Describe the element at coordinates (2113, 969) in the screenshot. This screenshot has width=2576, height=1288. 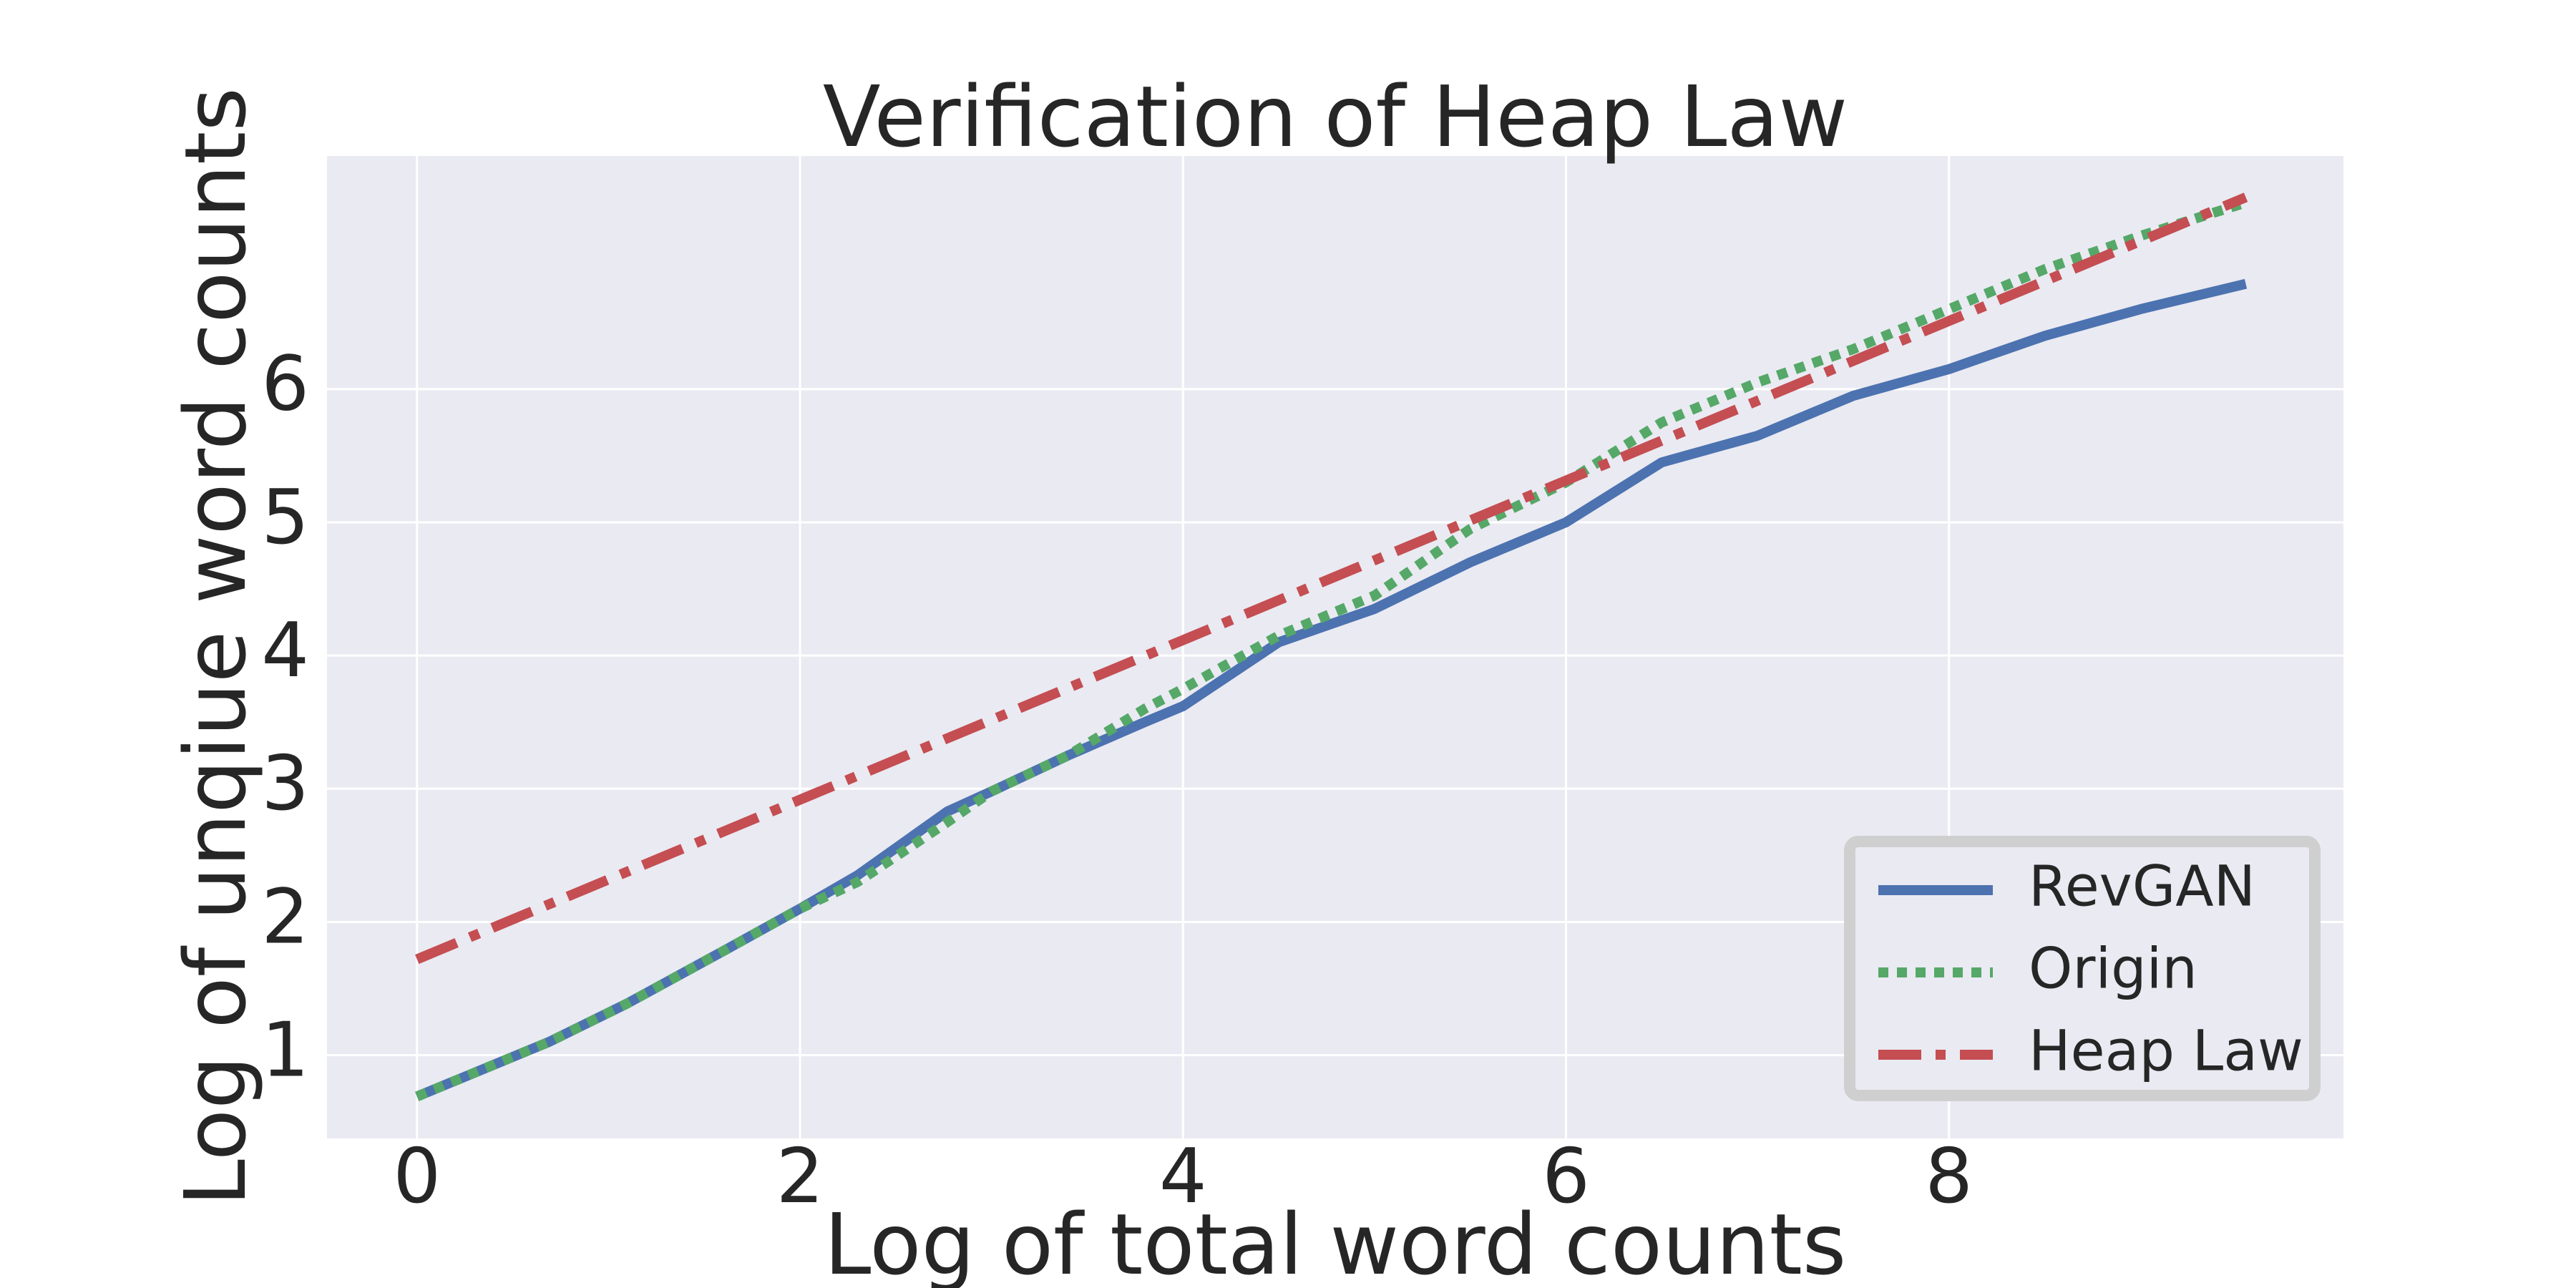
I see `legend-label: Origin` at that location.